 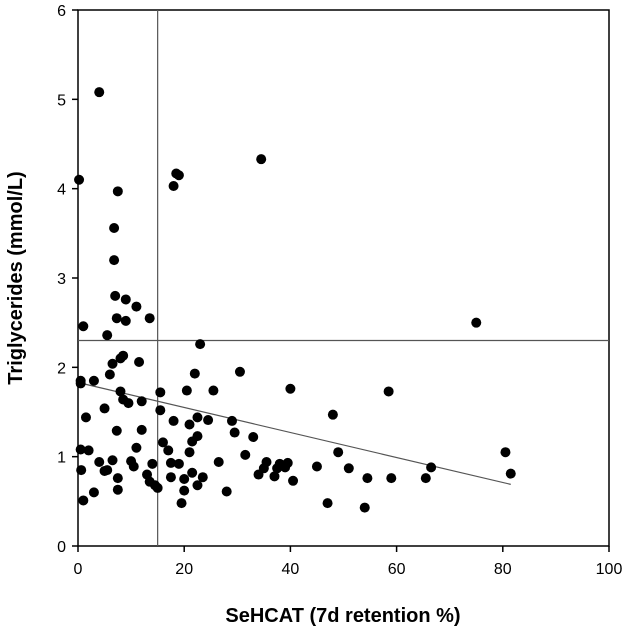 What do you see at coordinates (78, 569) in the screenshot?
I see `x-tick-label: 0` at bounding box center [78, 569].